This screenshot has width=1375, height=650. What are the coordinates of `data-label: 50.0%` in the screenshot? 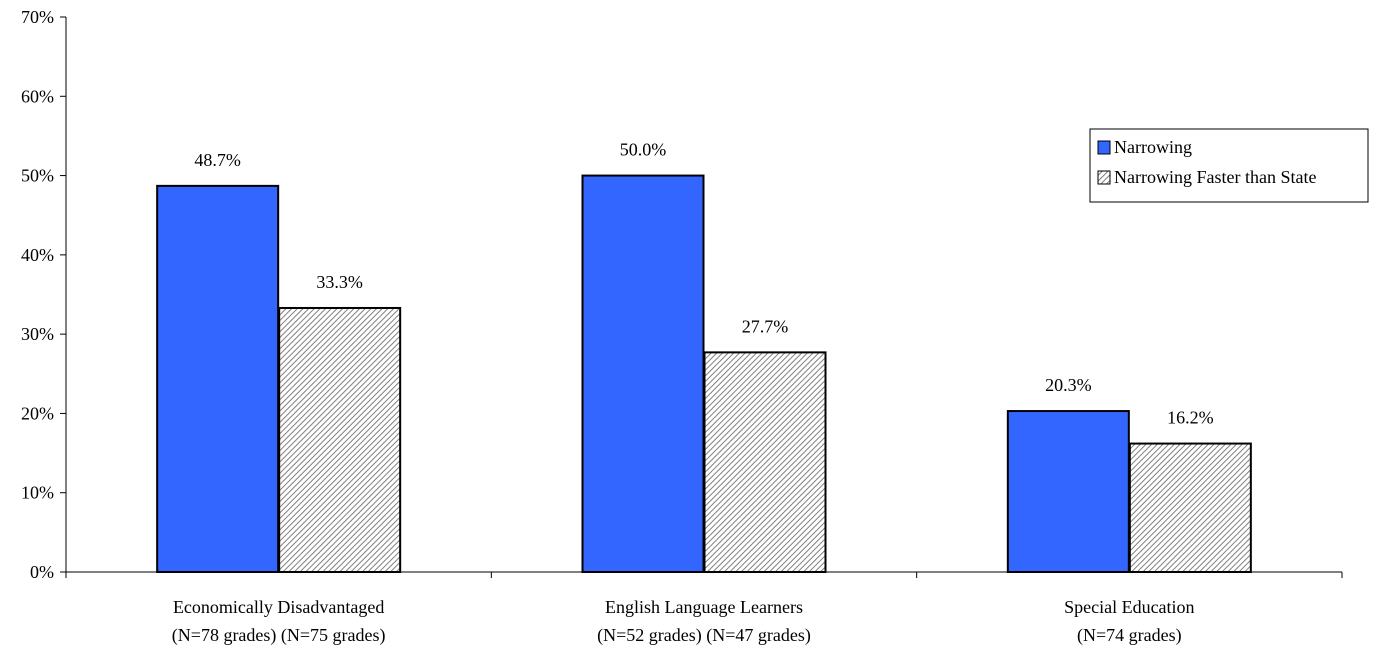 It's located at (643, 150).